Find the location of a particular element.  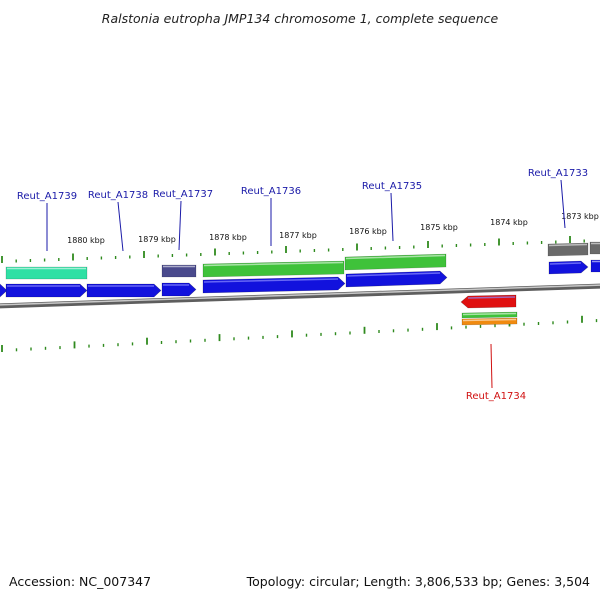

gene-label: Reut_A1738 is located at coordinates (118, 195).